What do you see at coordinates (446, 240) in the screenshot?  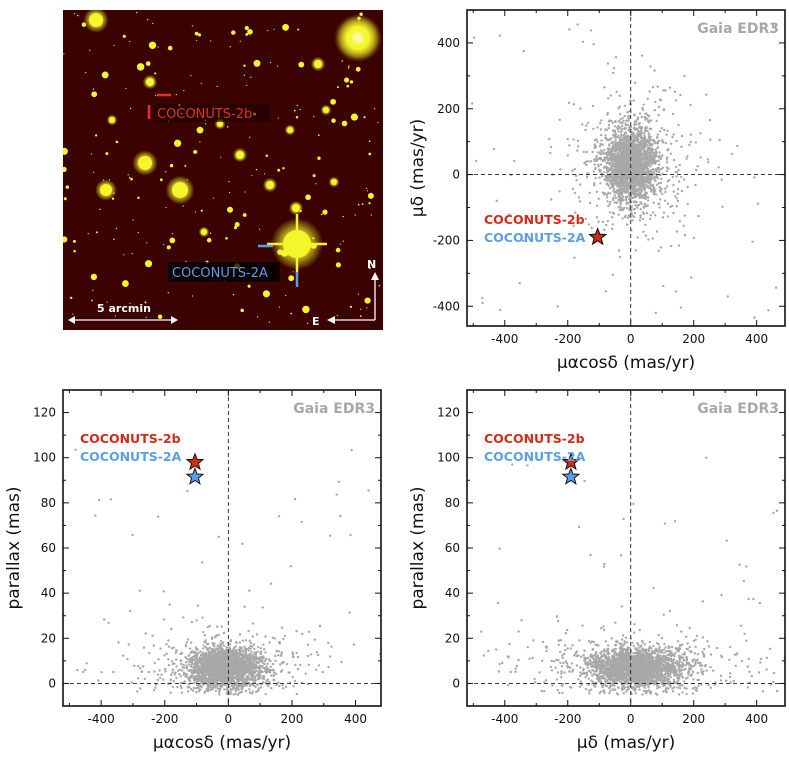 I see `y-tick-label: -200` at bounding box center [446, 240].